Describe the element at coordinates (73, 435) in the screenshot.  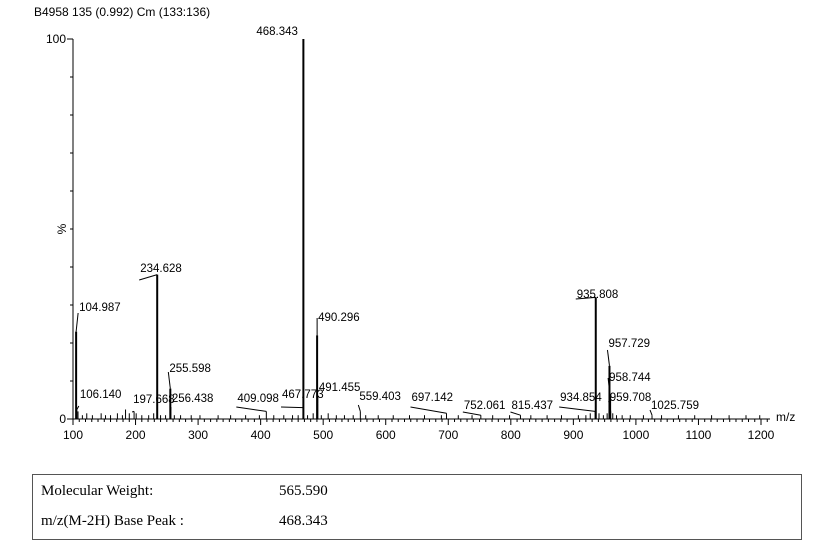
I see `x-tick-label: 100` at that location.